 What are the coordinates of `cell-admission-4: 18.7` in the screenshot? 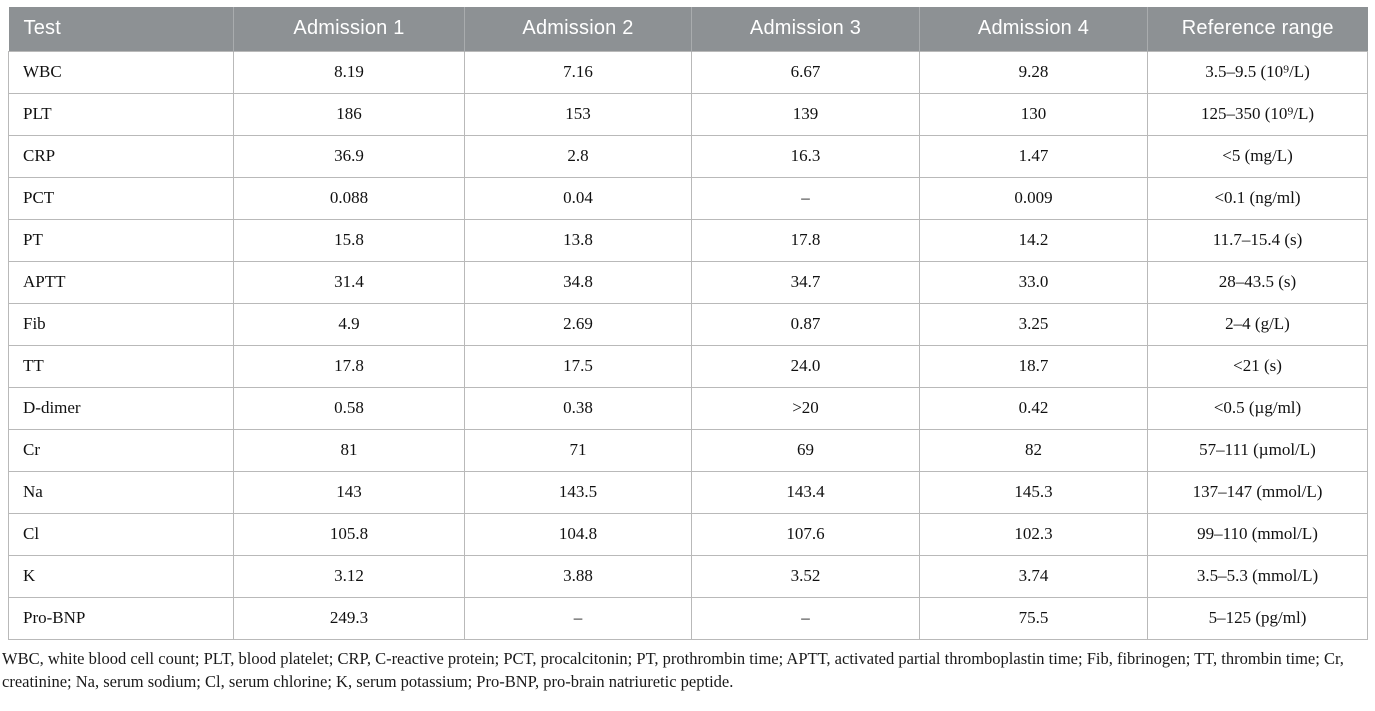 It's located at (1033, 366).